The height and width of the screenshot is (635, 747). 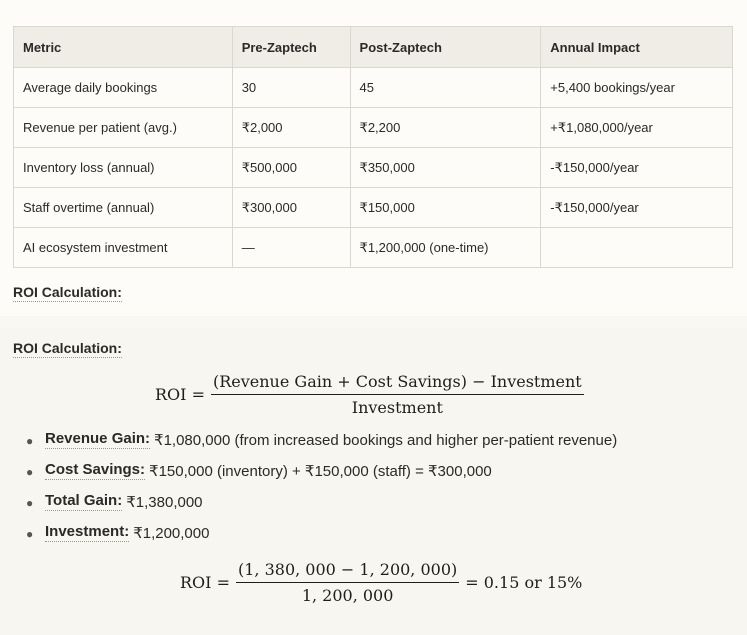 What do you see at coordinates (524, 582) in the screenshot?
I see `formula-result: = 0.15 or 15%` at bounding box center [524, 582].